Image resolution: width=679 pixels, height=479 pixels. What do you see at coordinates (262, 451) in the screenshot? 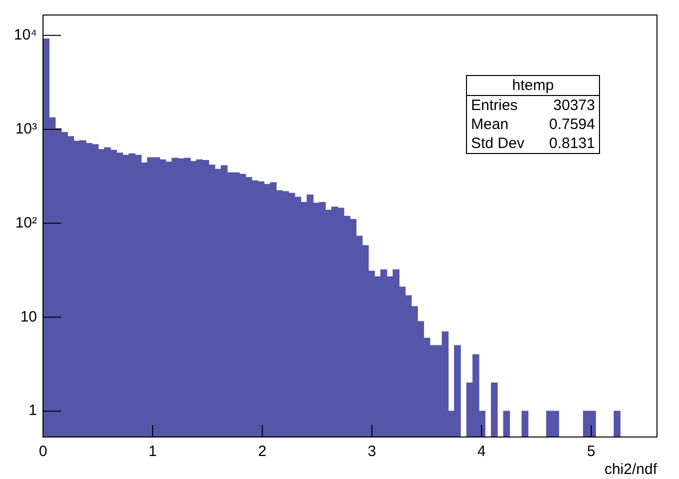
I see `x-tick-label: 2` at bounding box center [262, 451].